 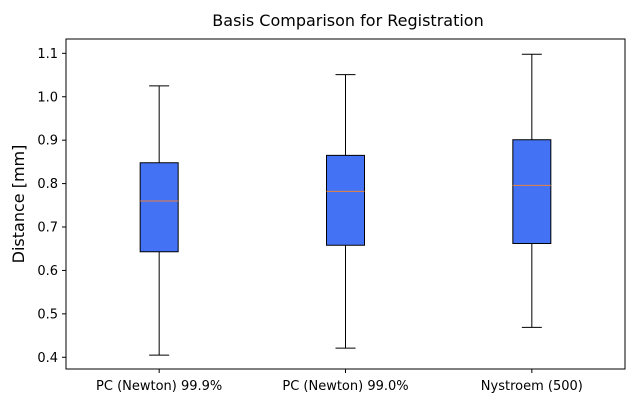 I want to click on y-tick-label: 0.4, so click(x=47, y=358).